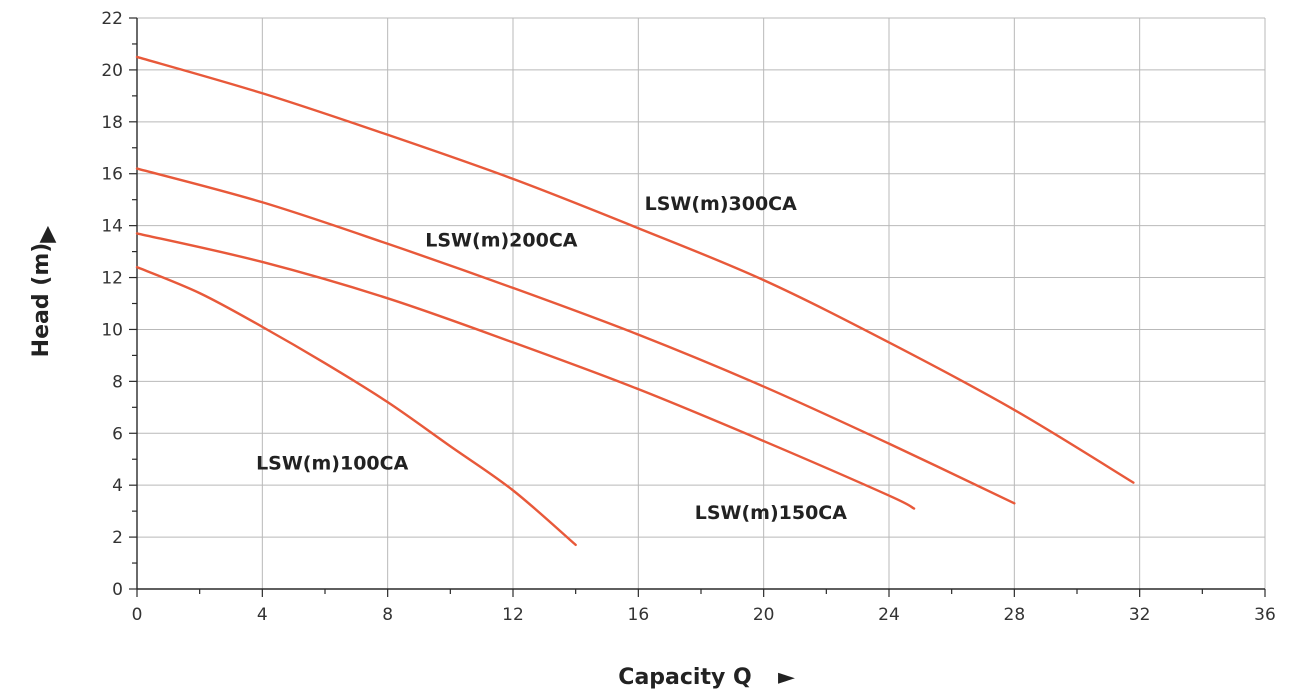  I want to click on y-tick-label-9: 18, so click(112, 123).